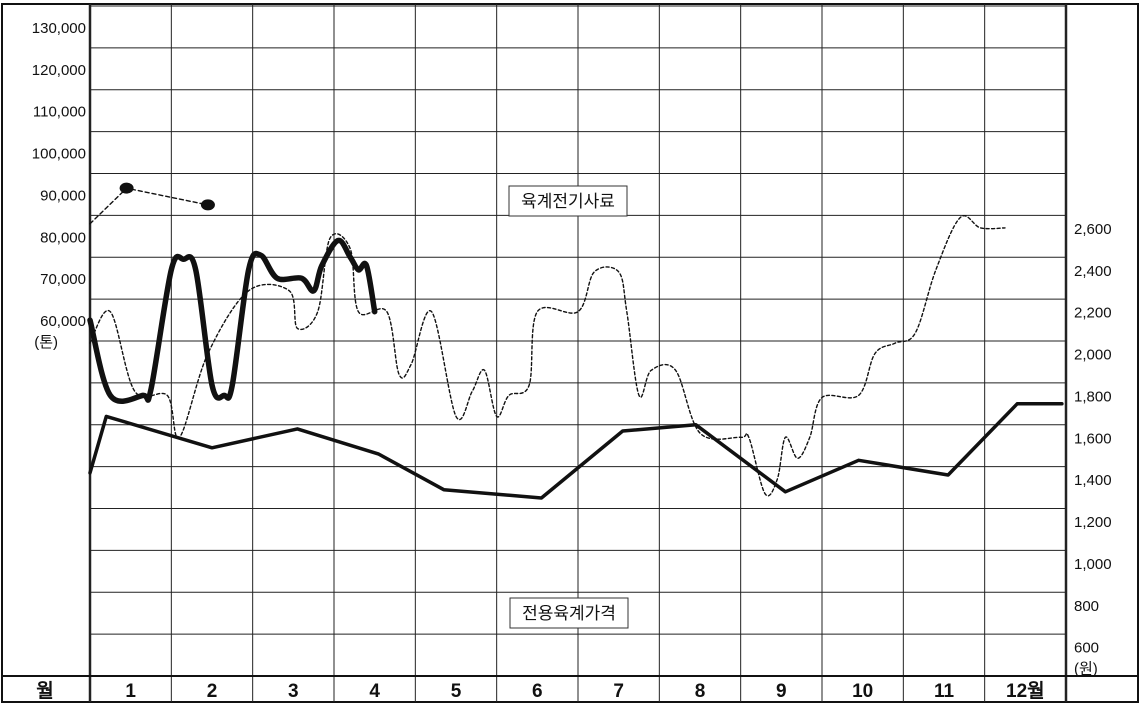 The height and width of the screenshot is (704, 1140). I want to click on month-label: 5, so click(456, 691).